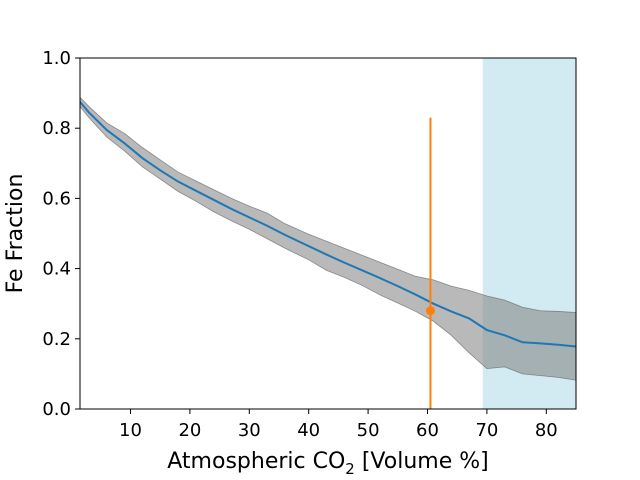 The image size is (640, 480). What do you see at coordinates (56, 269) in the screenshot?
I see `y-tick-label: 0.4` at bounding box center [56, 269].